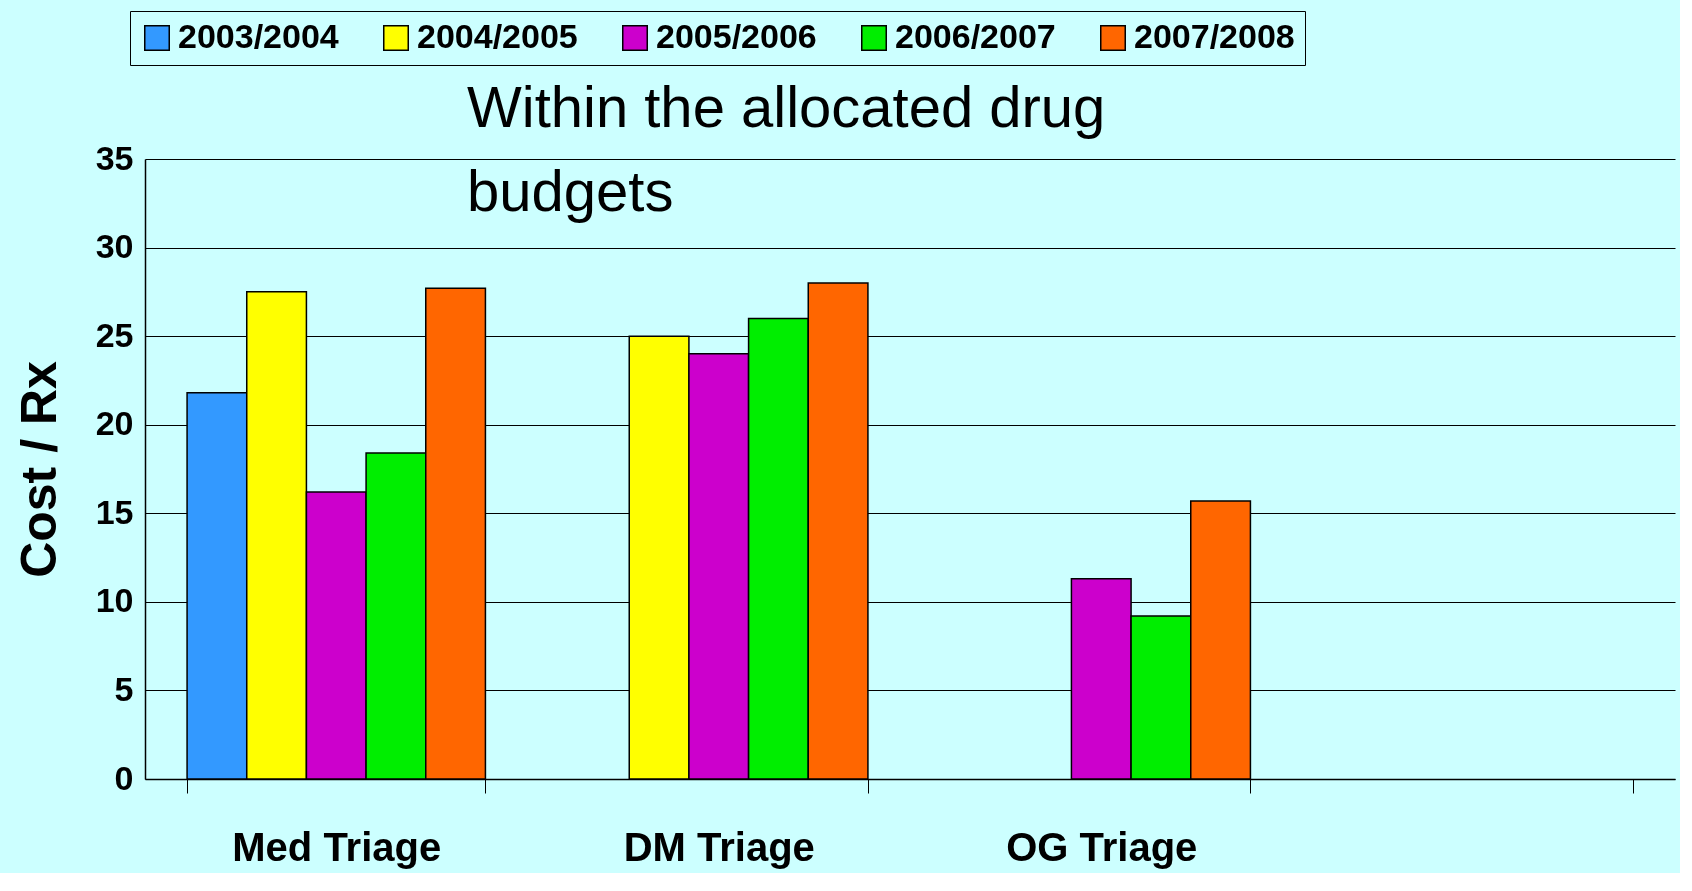 This screenshot has height=891, width=1692. Describe the element at coordinates (114, 334) in the screenshot. I see `y-tick-label: 25` at that location.